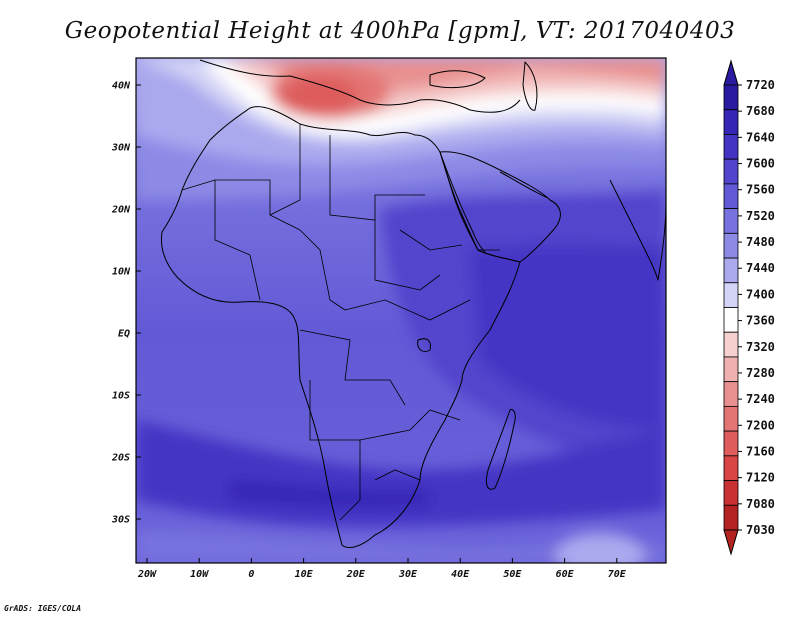 The image size is (800, 618). Describe the element at coordinates (251, 574) in the screenshot. I see `lon-tick-label: 0` at that location.